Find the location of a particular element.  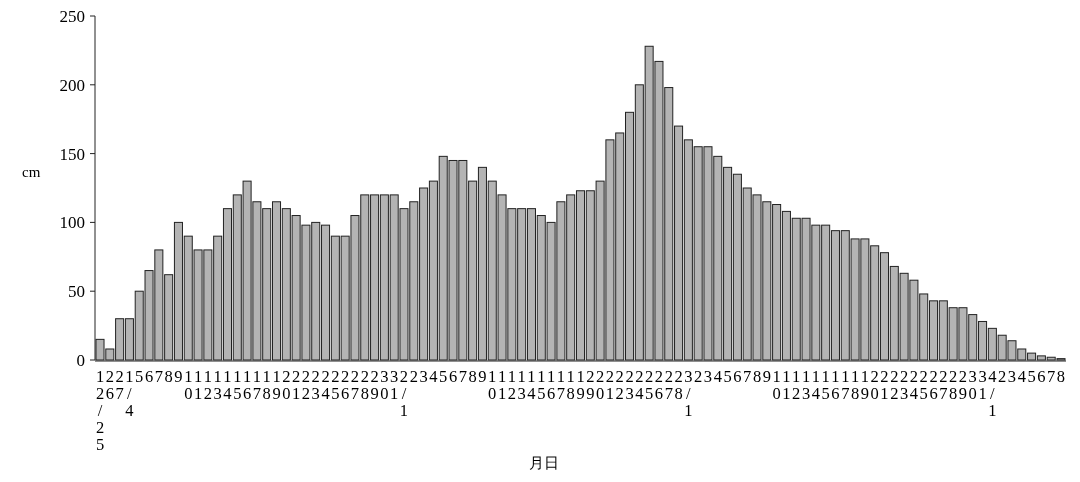

y-tick-label: 50 is located at coordinates (76, 292).